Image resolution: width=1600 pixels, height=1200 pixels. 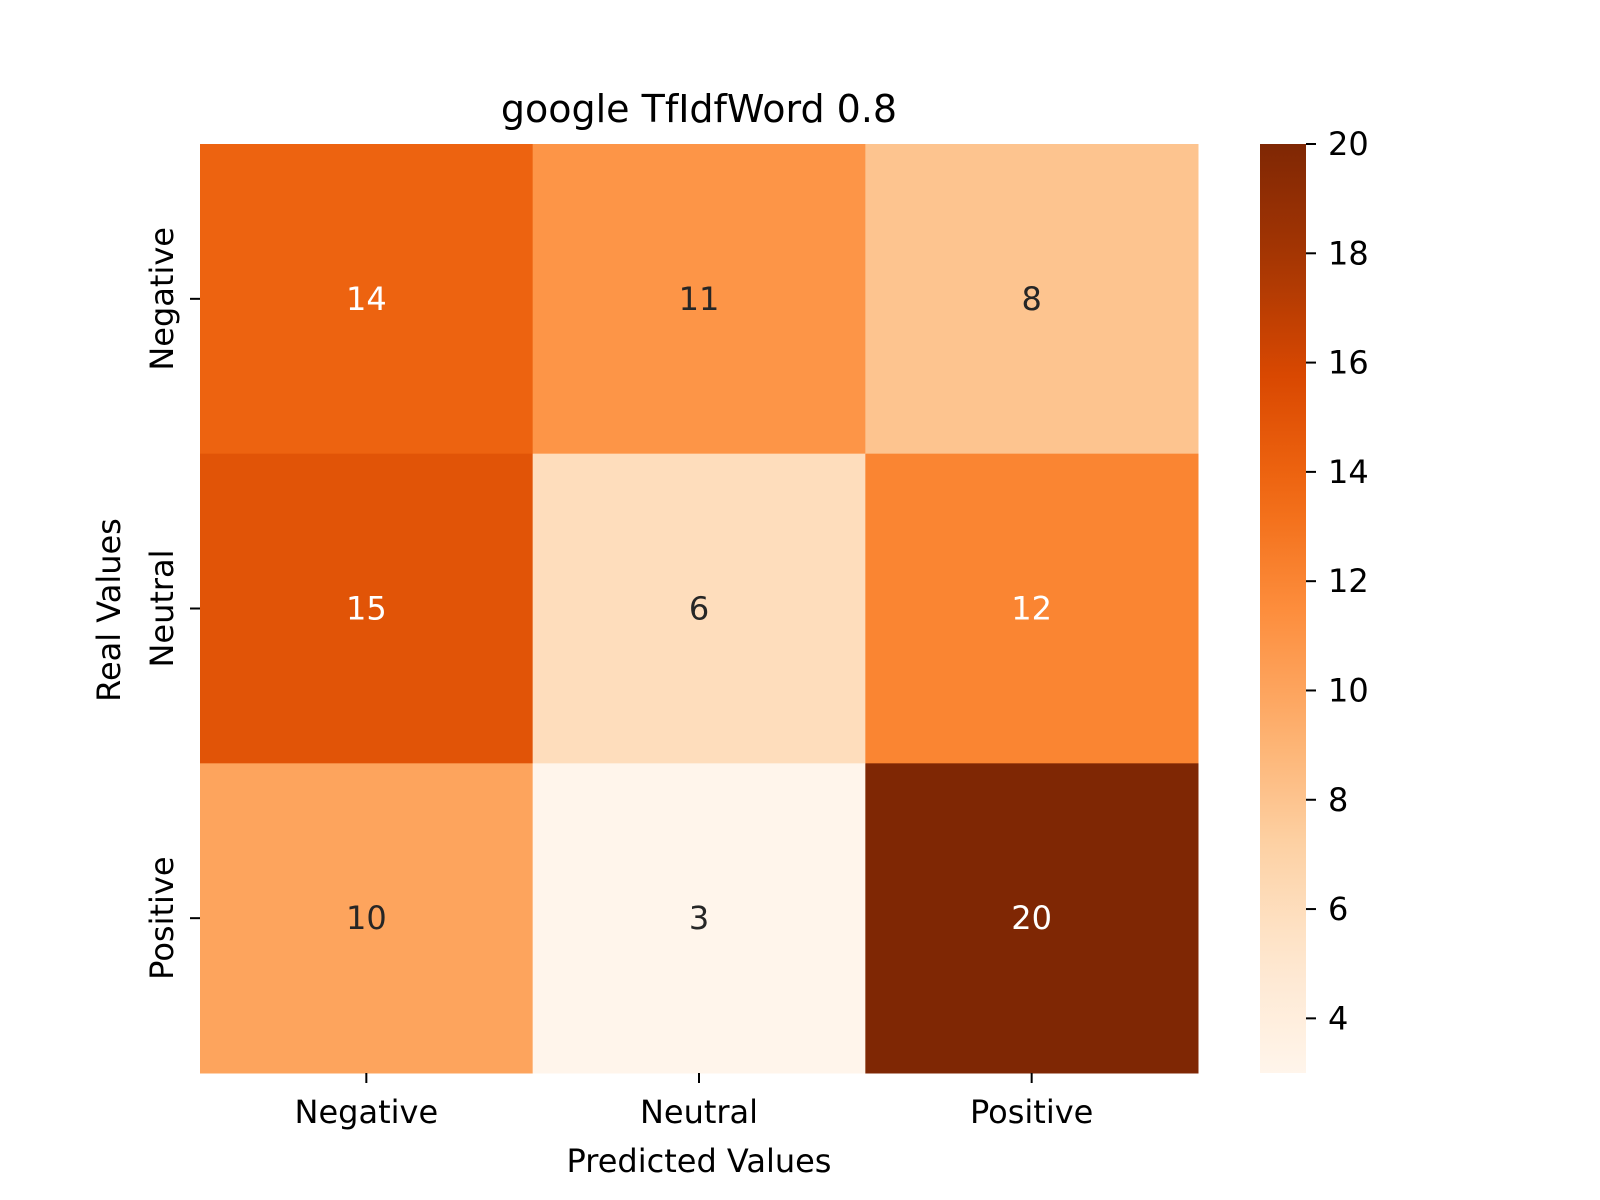 I want to click on cell-value-label: 12, so click(x=1031, y=609).